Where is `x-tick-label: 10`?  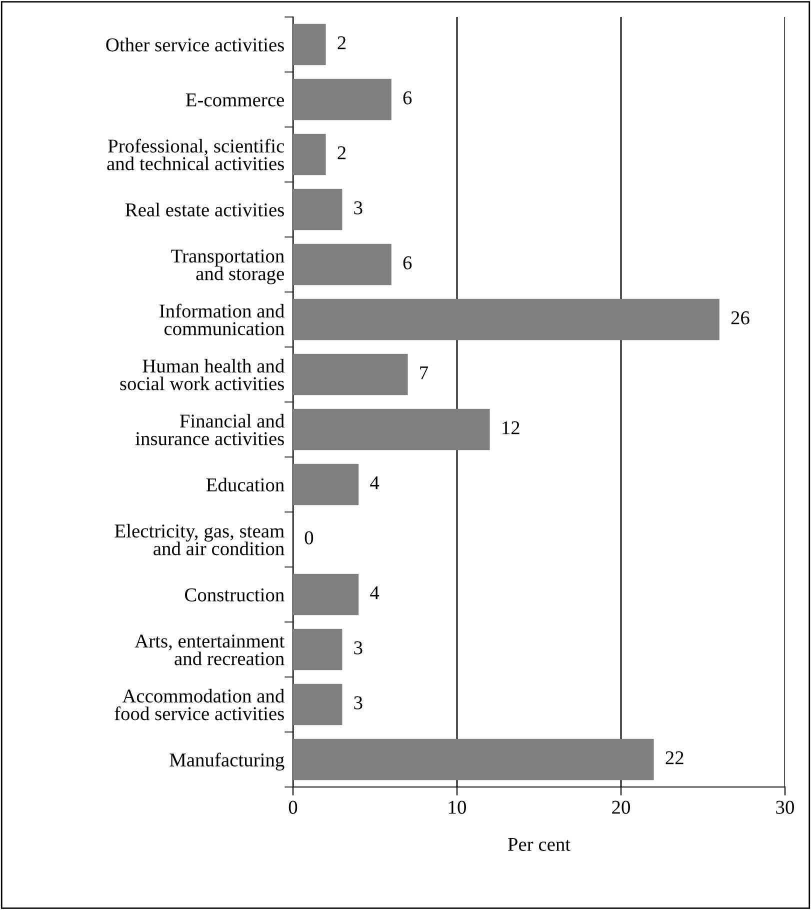 x-tick-label: 10 is located at coordinates (457, 807).